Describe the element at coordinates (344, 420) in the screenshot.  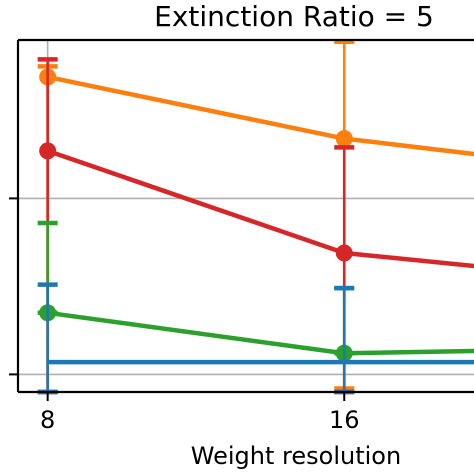
I see `x-tick-label: 16` at that location.